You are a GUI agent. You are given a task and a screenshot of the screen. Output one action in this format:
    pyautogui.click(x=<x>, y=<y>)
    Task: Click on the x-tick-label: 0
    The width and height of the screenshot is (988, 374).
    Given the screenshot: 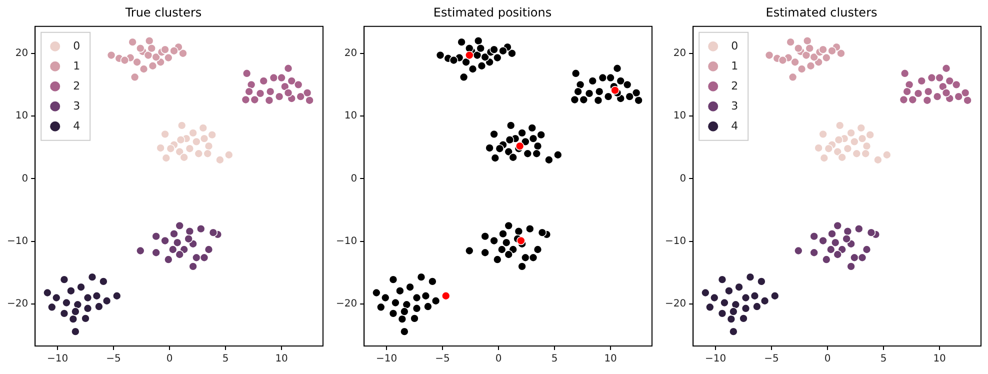 What is the action you would take?
    pyautogui.click(x=827, y=359)
    